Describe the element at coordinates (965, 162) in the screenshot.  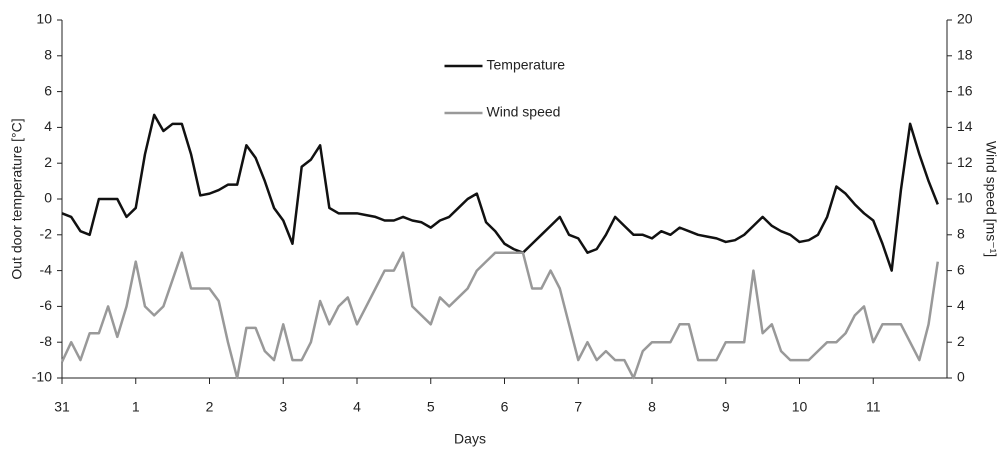
I see `y2-tick-label: 12` at that location.